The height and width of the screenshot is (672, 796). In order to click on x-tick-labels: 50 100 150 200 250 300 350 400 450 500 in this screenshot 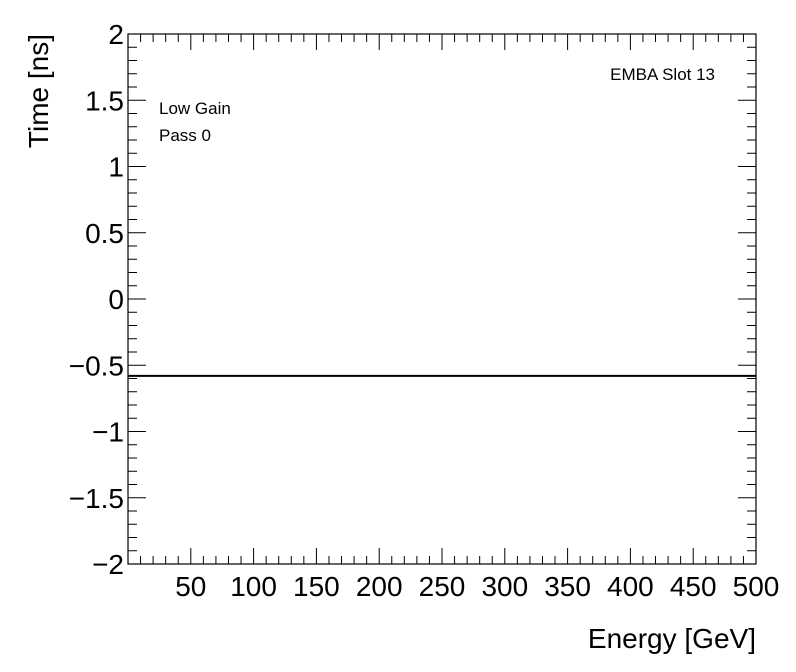, I will do `click(477, 586)`.